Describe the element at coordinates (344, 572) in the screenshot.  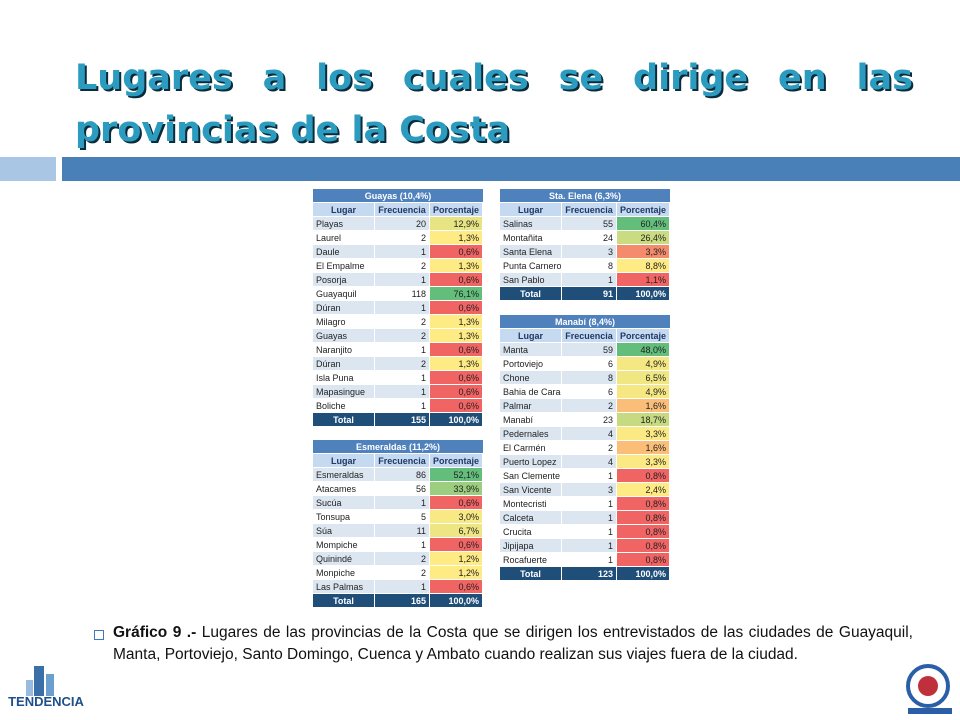
I see `place-cell: Monpiche` at that location.